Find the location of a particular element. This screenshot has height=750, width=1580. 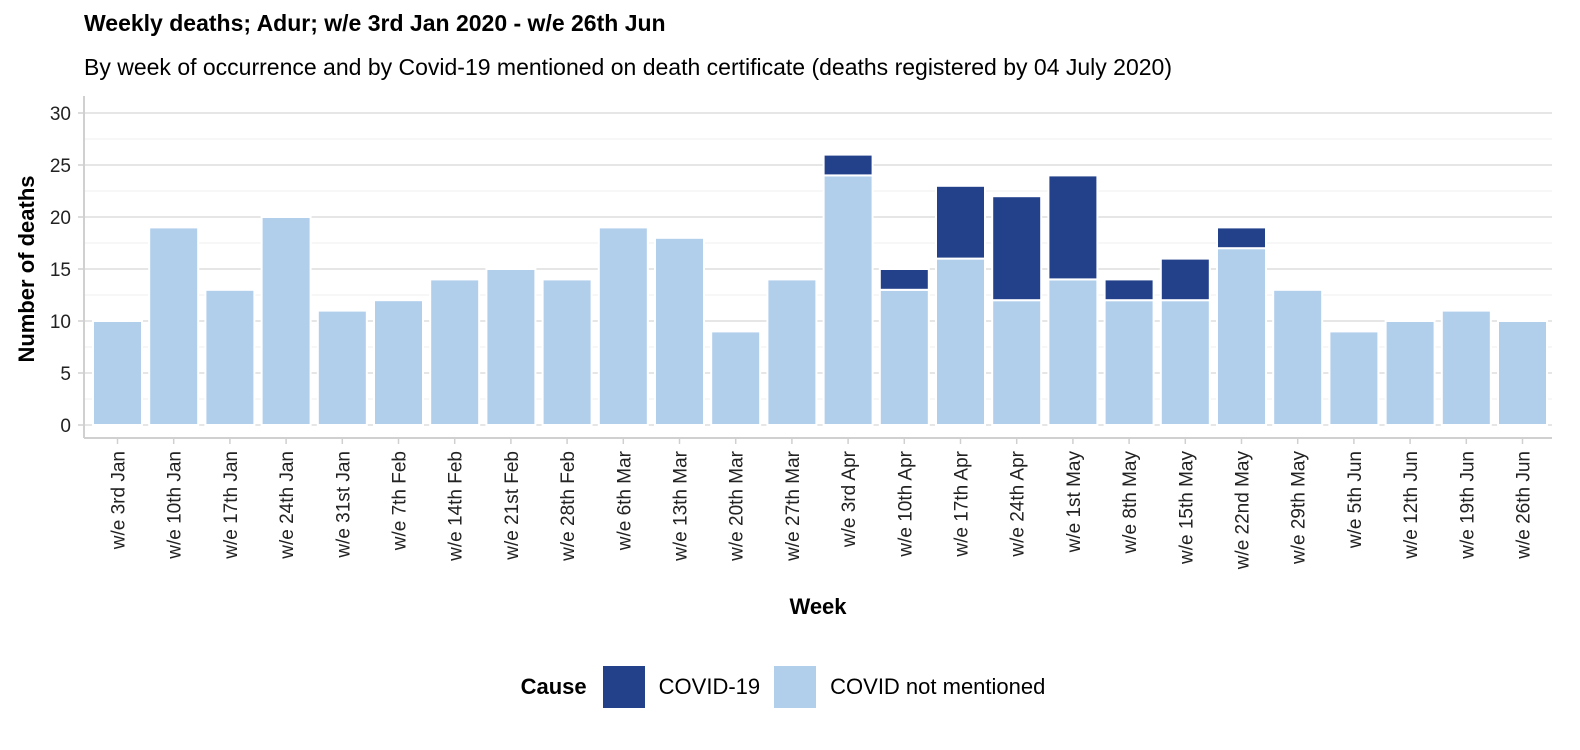

legend-title: Cause is located at coordinates (553, 686).